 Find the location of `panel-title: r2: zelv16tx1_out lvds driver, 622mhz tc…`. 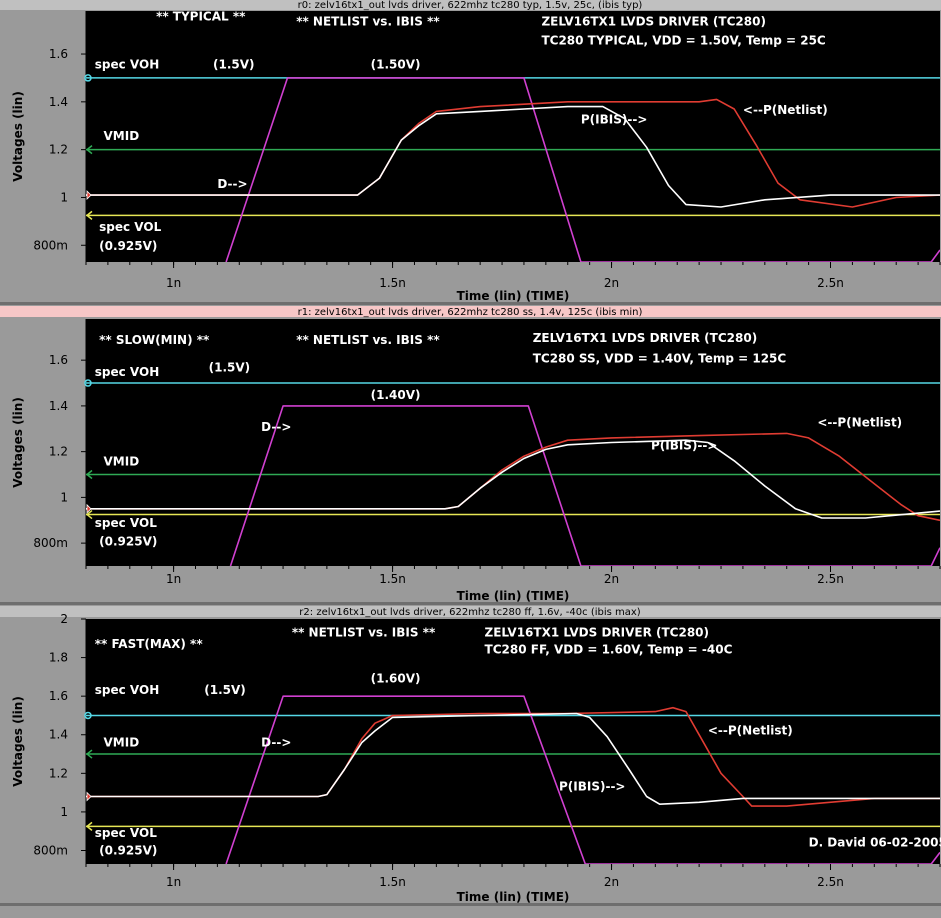

panel-title: r2: zelv16tx1_out lvds driver, 622mhz tc… is located at coordinates (470, 612).